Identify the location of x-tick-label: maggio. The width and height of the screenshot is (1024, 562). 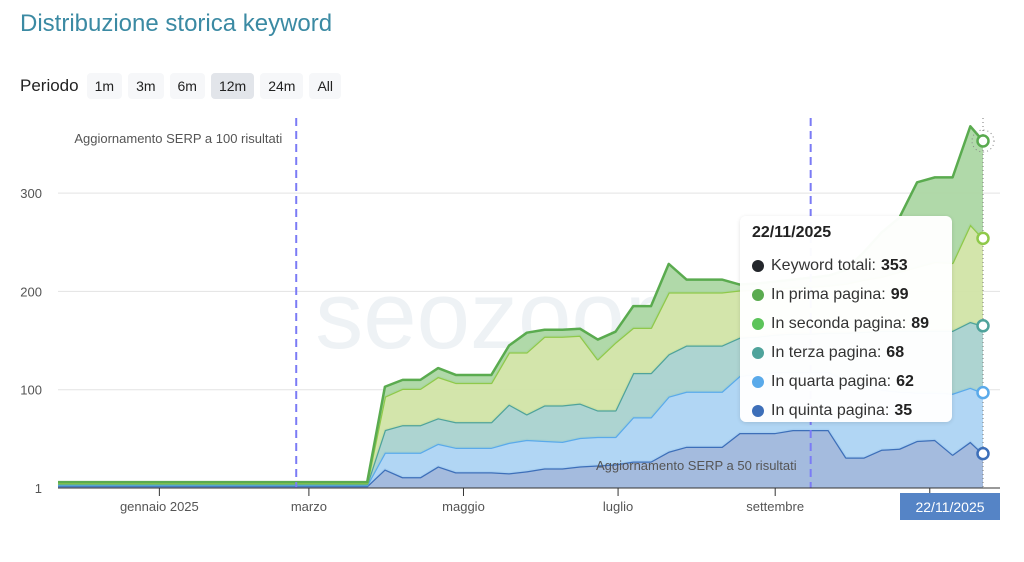
(463, 506).